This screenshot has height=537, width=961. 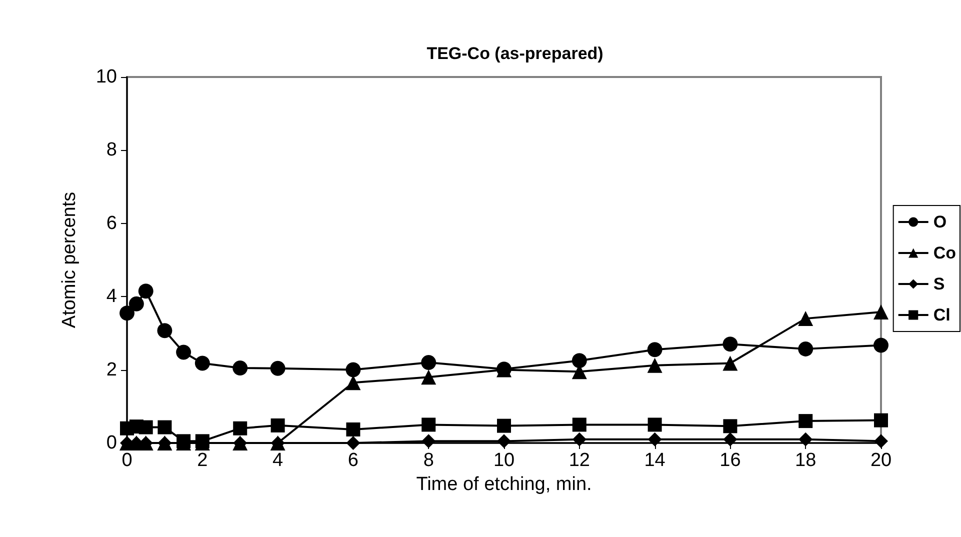 I want to click on x-axis-title: Time of etching, min., so click(x=504, y=484).